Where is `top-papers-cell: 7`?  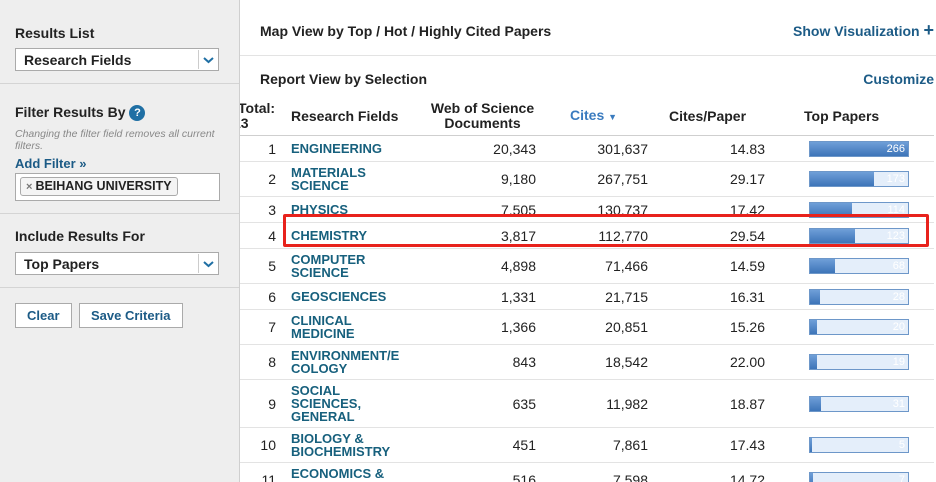
top-papers-cell: 7 is located at coordinates (854, 472).